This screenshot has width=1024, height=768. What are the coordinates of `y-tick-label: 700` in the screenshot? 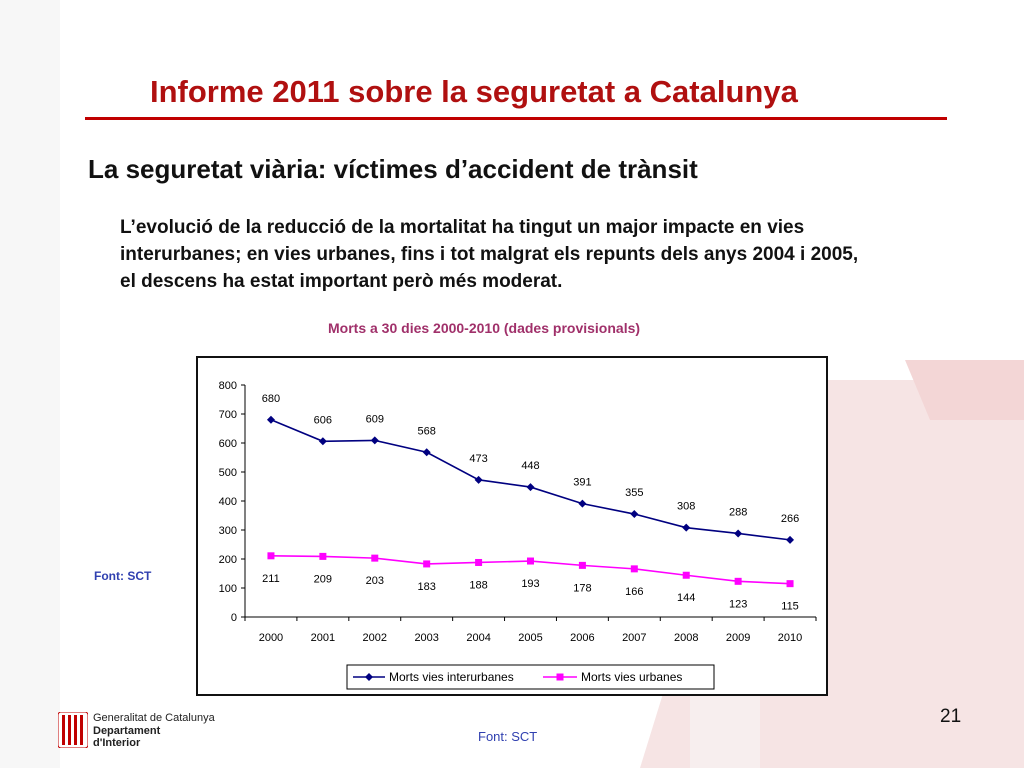 It's located at (228, 415).